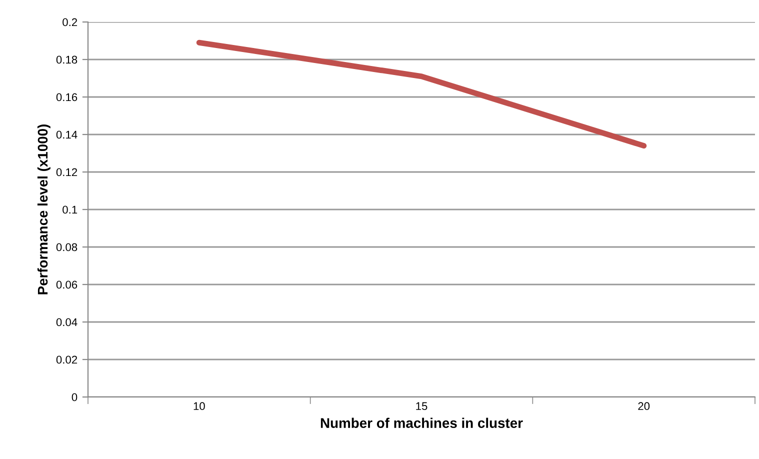  Describe the element at coordinates (75, 397) in the screenshot. I see `y-tick-label: 0` at that location.